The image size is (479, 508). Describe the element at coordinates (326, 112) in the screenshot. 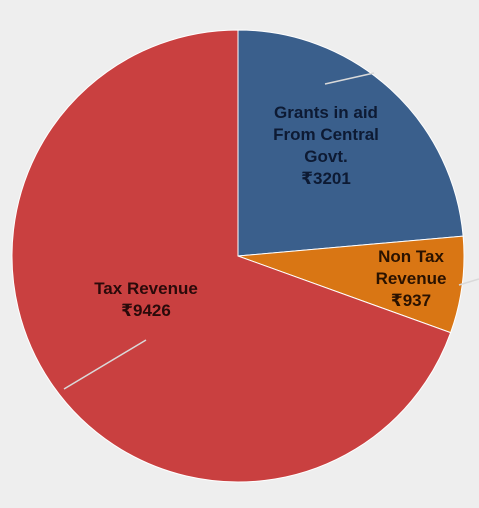

I see `slice-label-line: Grants in aid` at that location.